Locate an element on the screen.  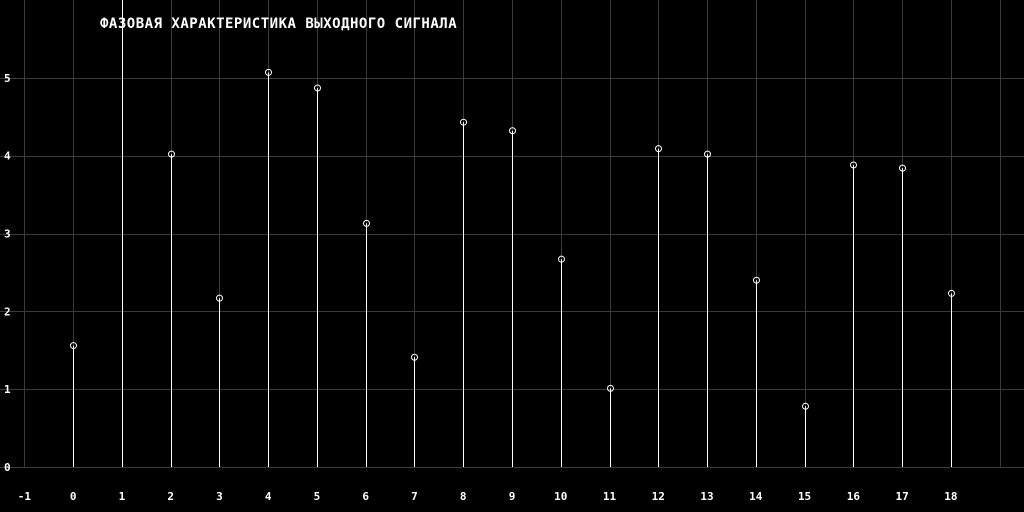
x-tick-label: 10 is located at coordinates (560, 496).